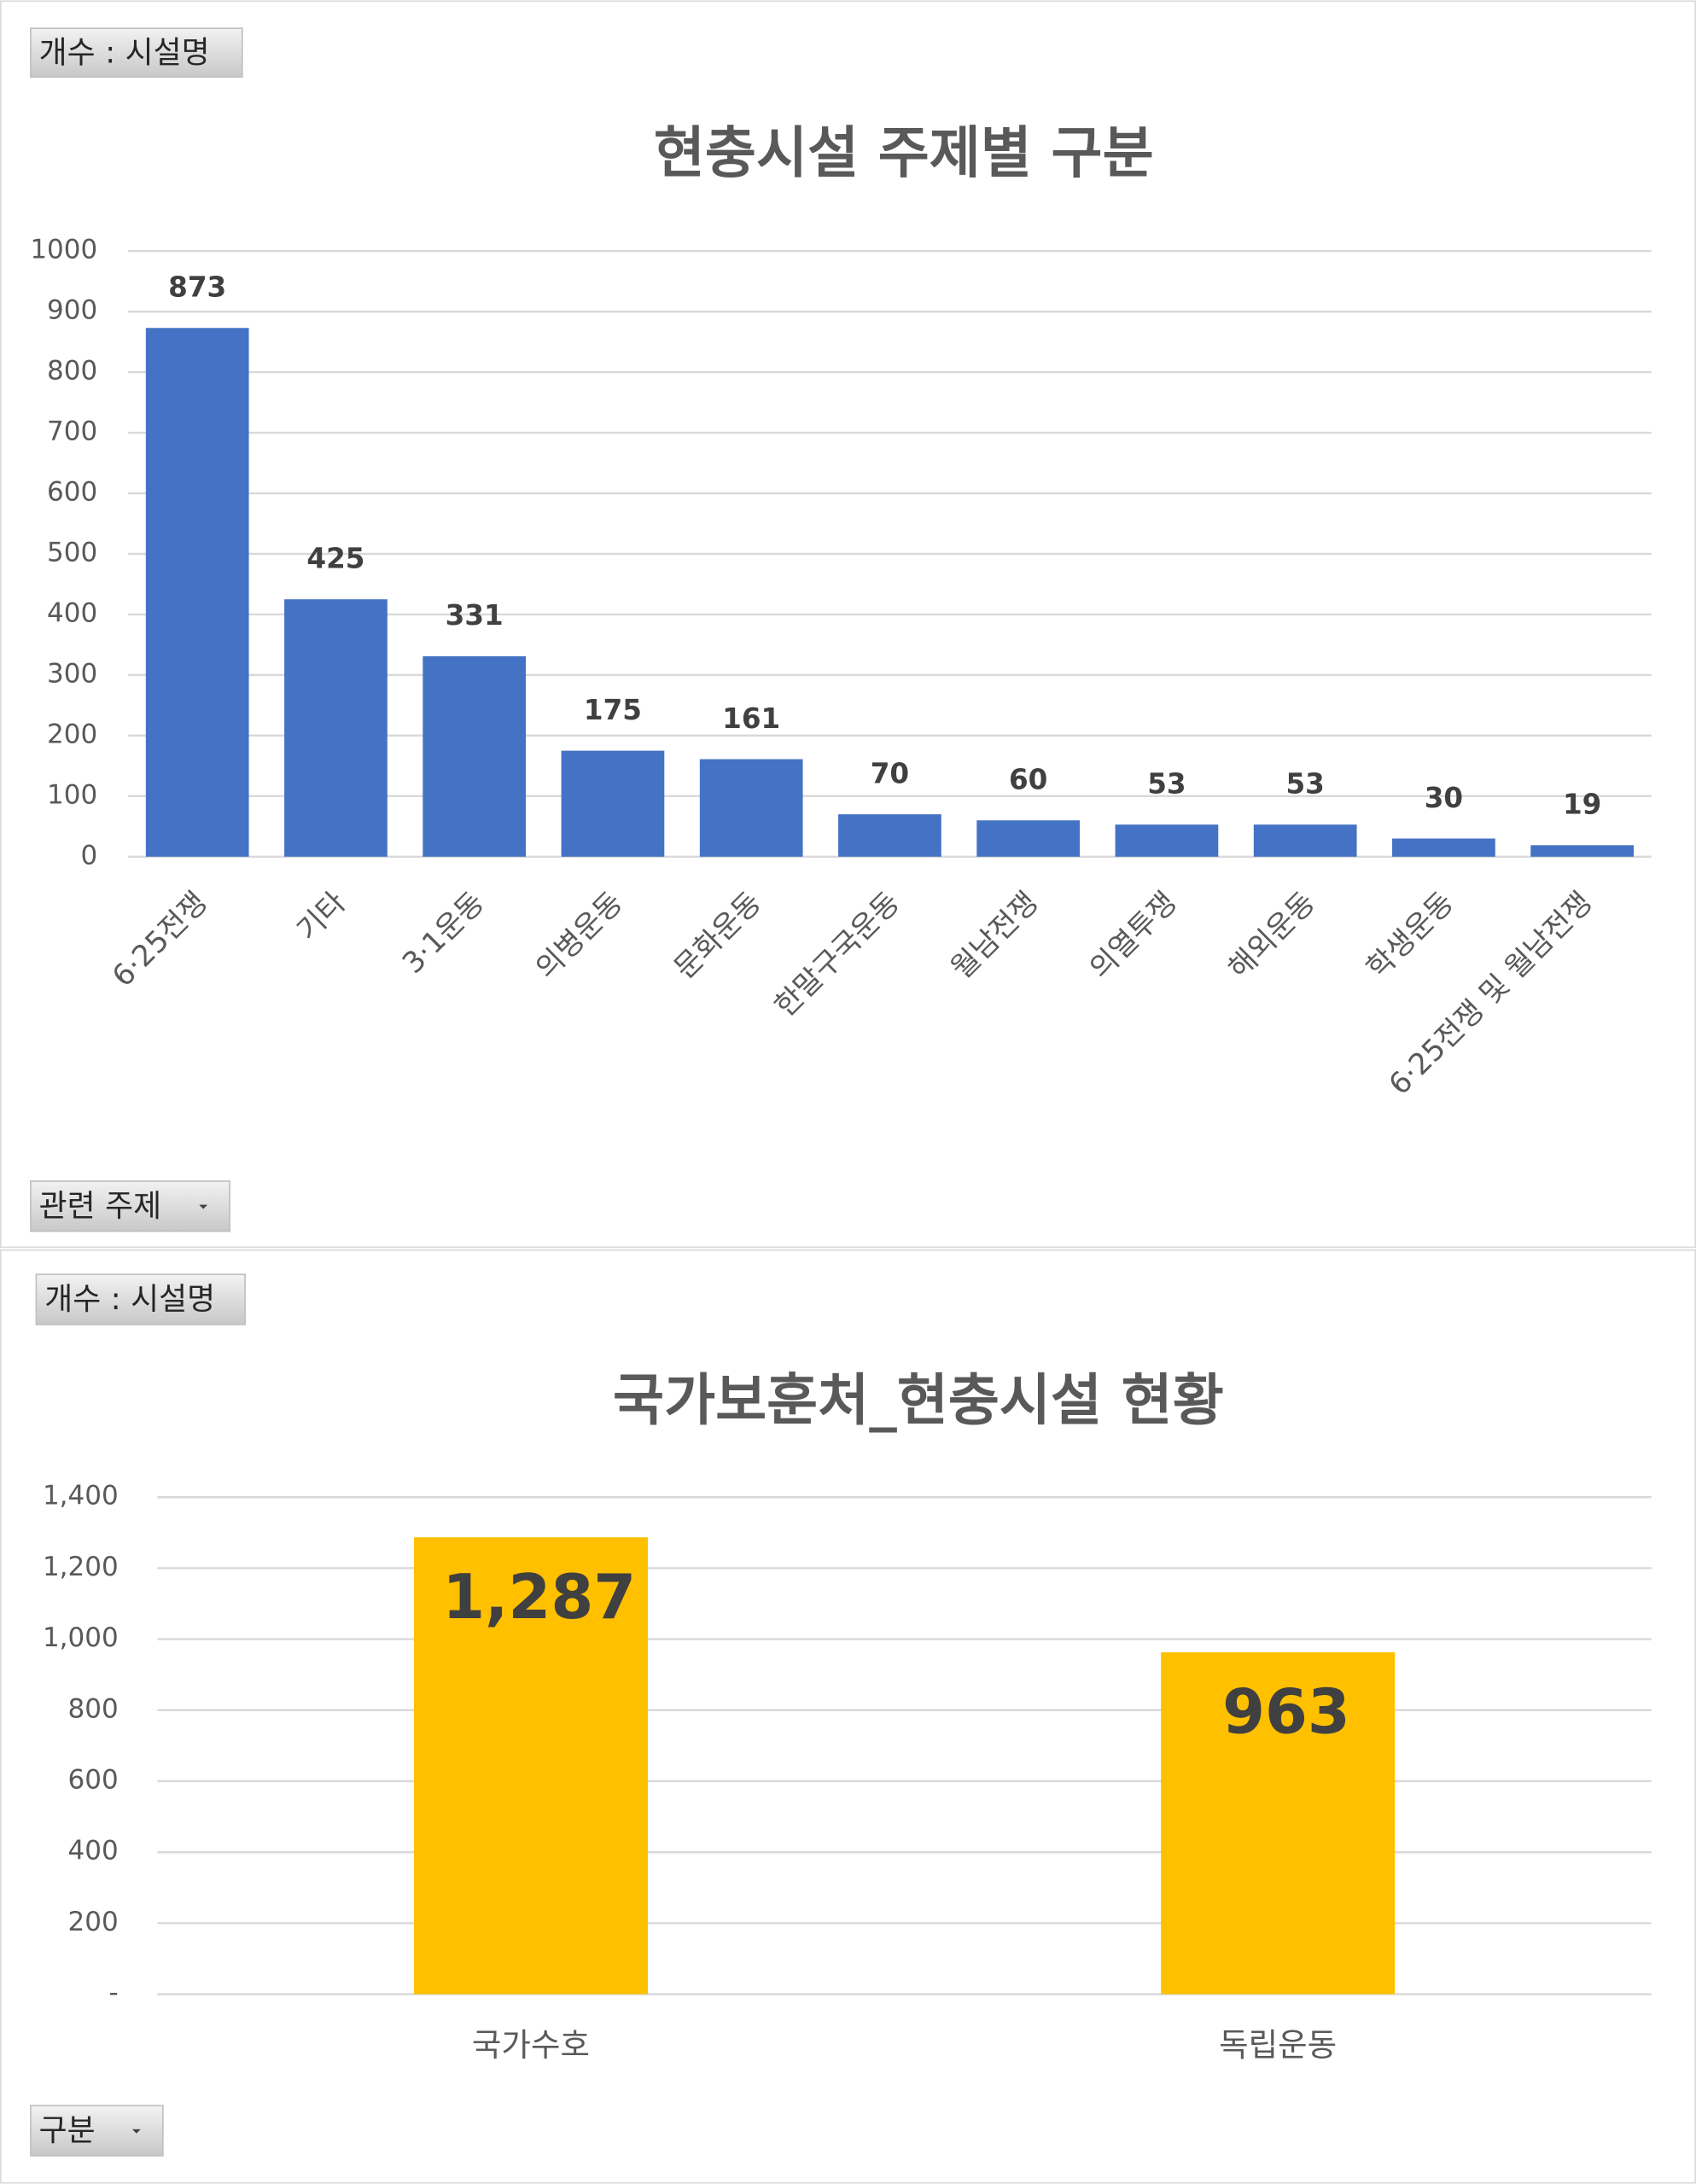 The image size is (1696, 2184). Describe the element at coordinates (197, 287) in the screenshot. I see `data-label: 873` at that location.